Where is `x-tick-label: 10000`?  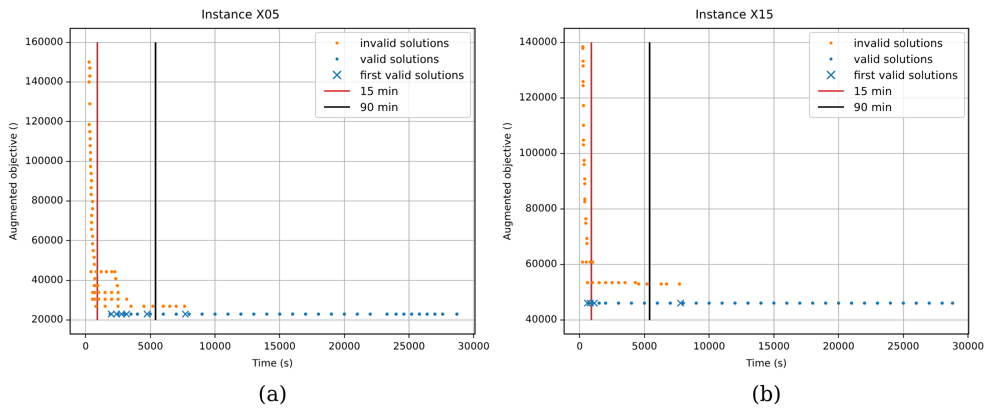 x-tick-label: 10000 is located at coordinates (215, 347).